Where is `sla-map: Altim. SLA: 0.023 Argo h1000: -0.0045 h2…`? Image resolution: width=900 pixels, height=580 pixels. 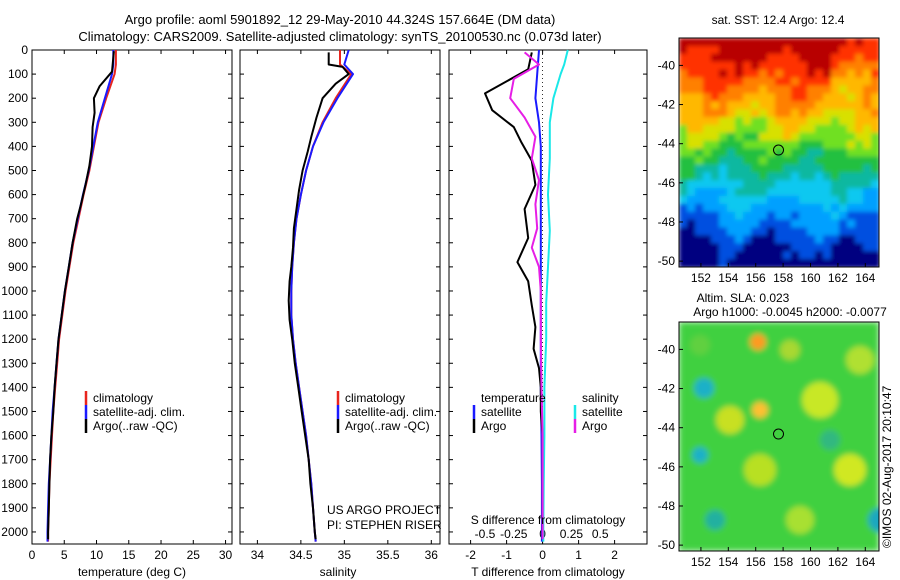 sla-map: Altim. SLA: 0.023 Argo h1000: -0.0045 h2… is located at coordinates (772, 430).